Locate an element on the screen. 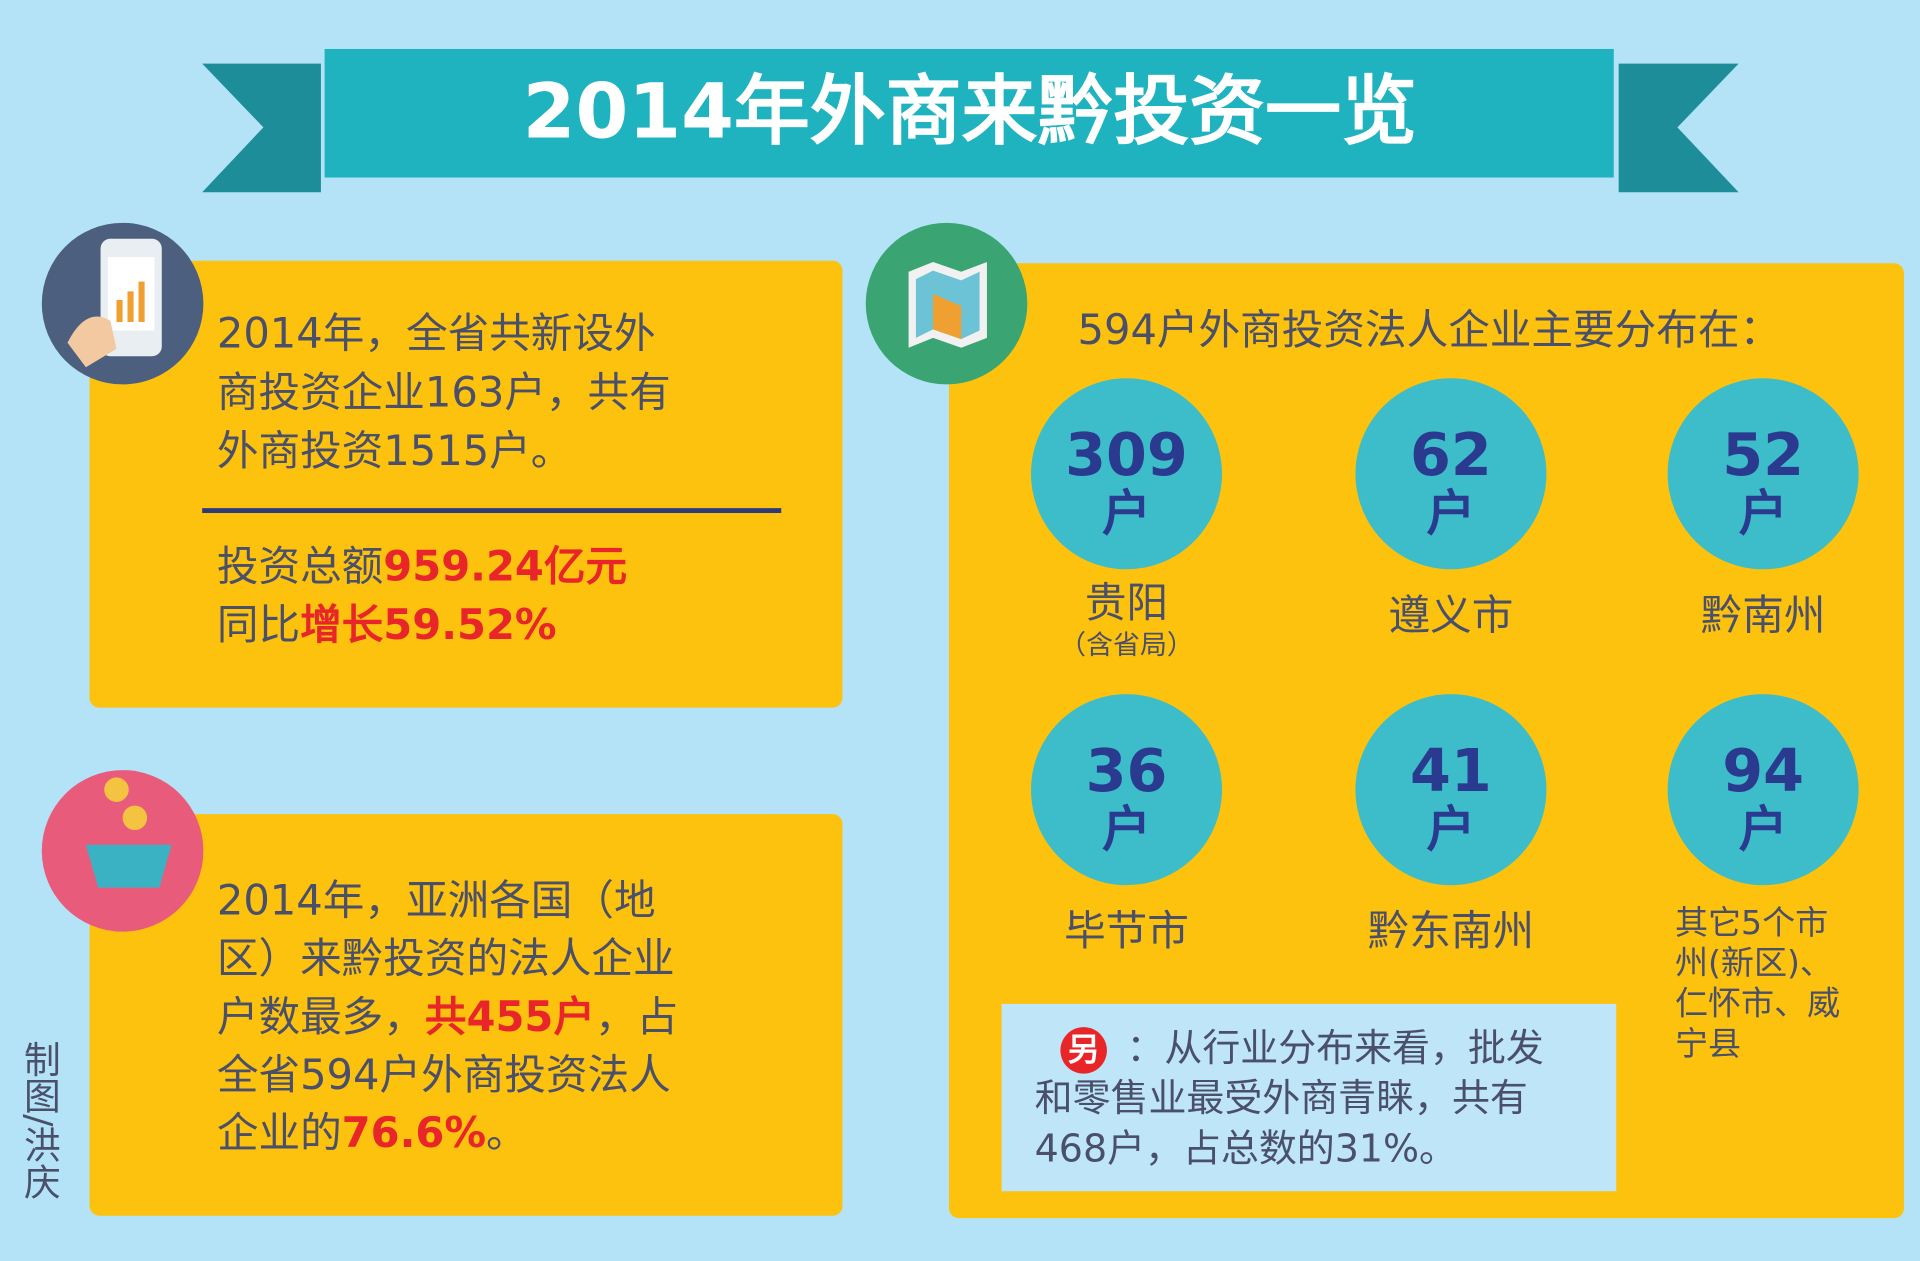  text-segment: 外商投资1515户。 is located at coordinates (395, 450).